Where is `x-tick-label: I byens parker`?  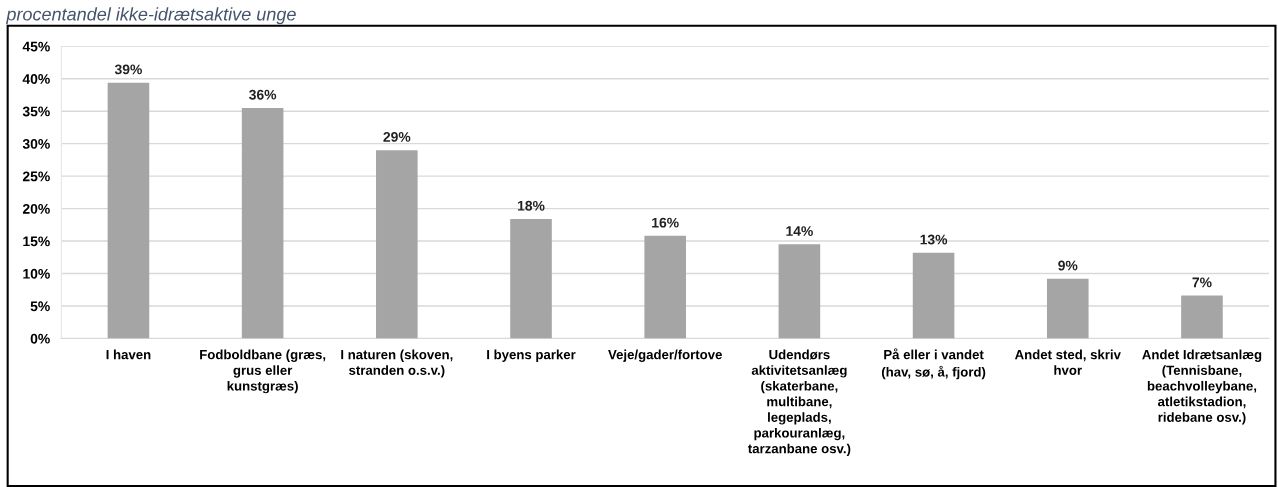 x-tick-label: I byens parker is located at coordinates (531, 355).